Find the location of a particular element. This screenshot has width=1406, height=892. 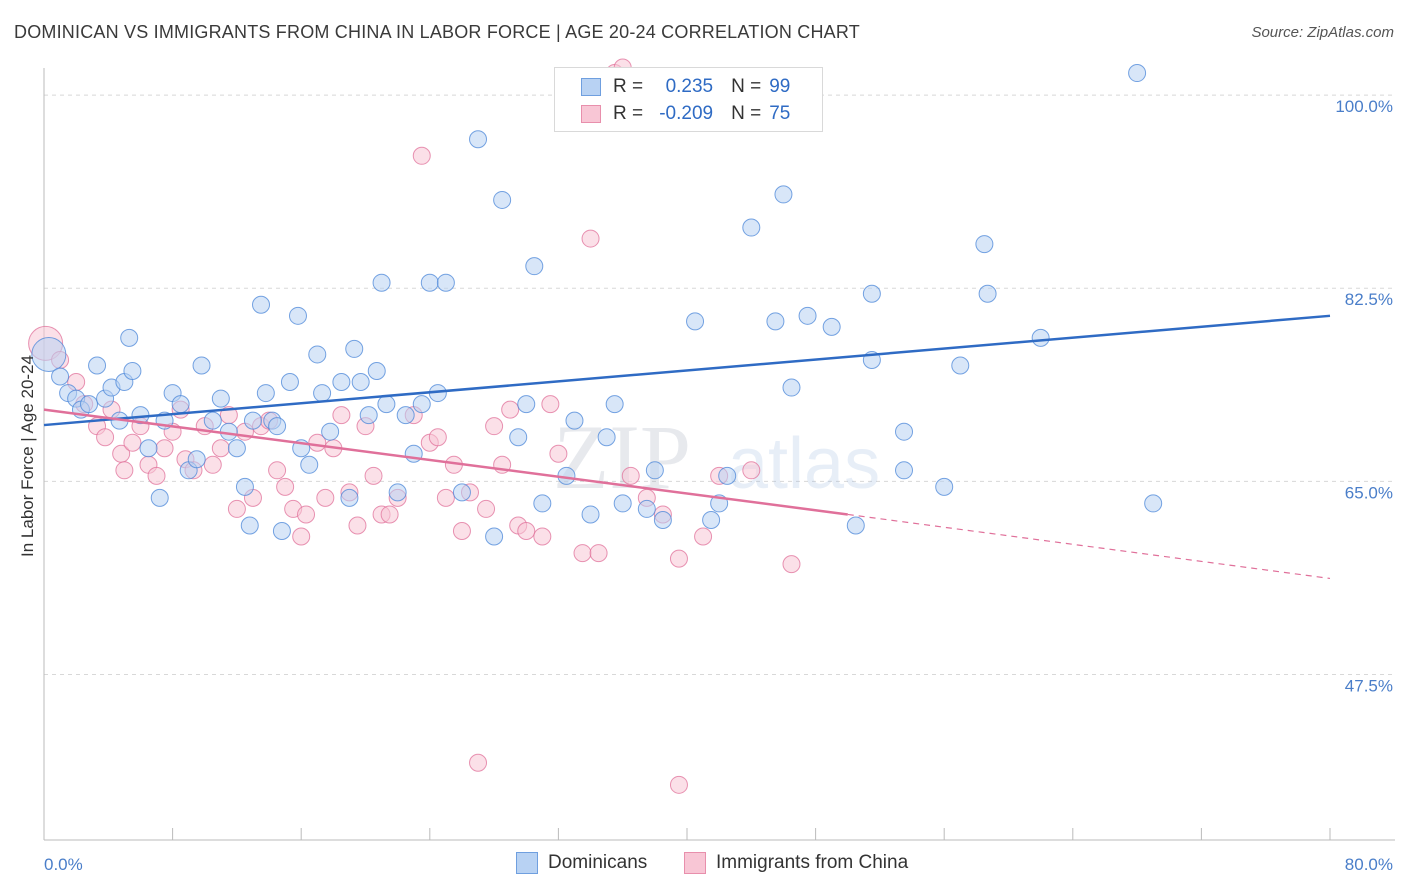

trend-line-china-extension is located at coordinates (1089, 546).